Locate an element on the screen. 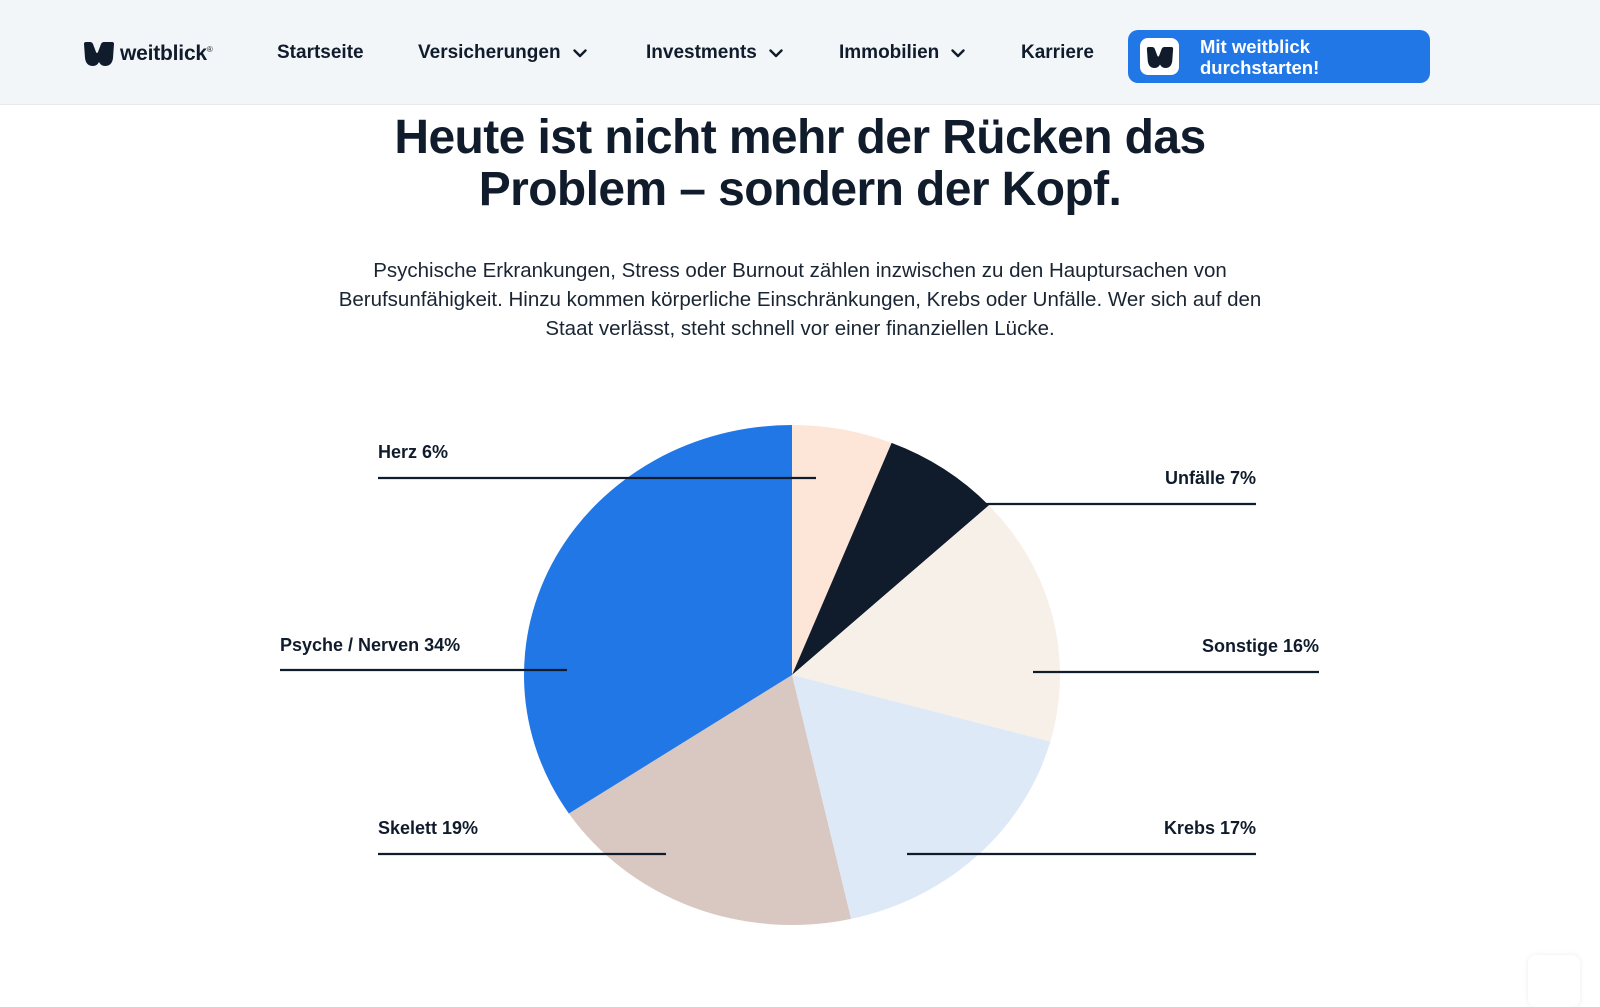 The height and width of the screenshot is (1007, 1600). nav-immobilien: Immobilien is located at coordinates (902, 53).